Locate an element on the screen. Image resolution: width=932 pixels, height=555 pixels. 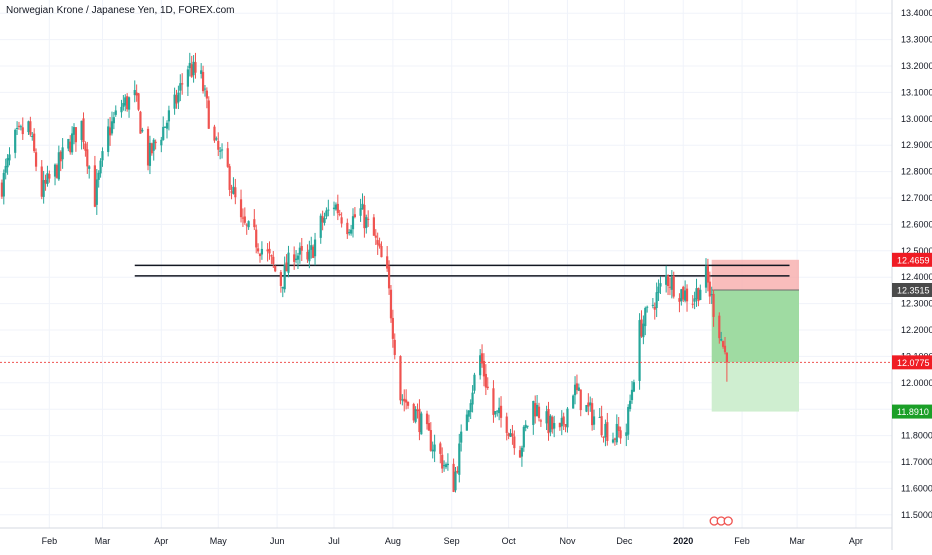
y-tick-label: 13.4000 is located at coordinates (916, 13).